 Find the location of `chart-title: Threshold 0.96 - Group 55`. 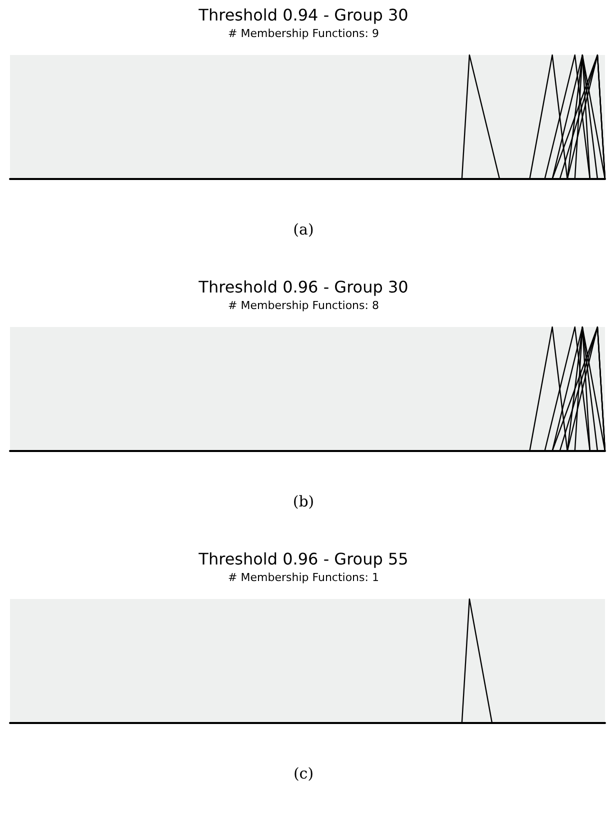

chart-title: Threshold 0.96 - Group 55 is located at coordinates (303, 559).